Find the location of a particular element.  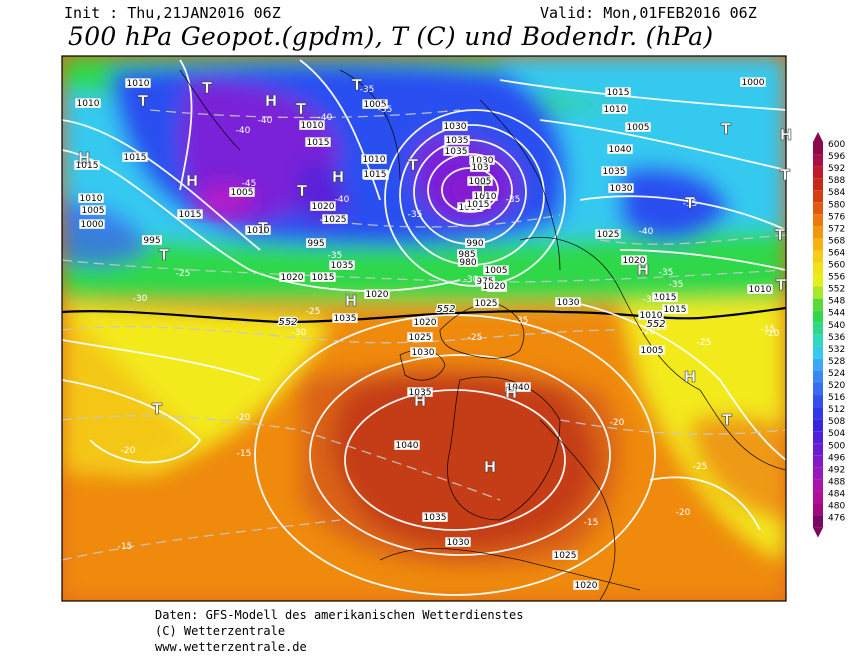

svg-text: T is located at coordinates (207, 88).